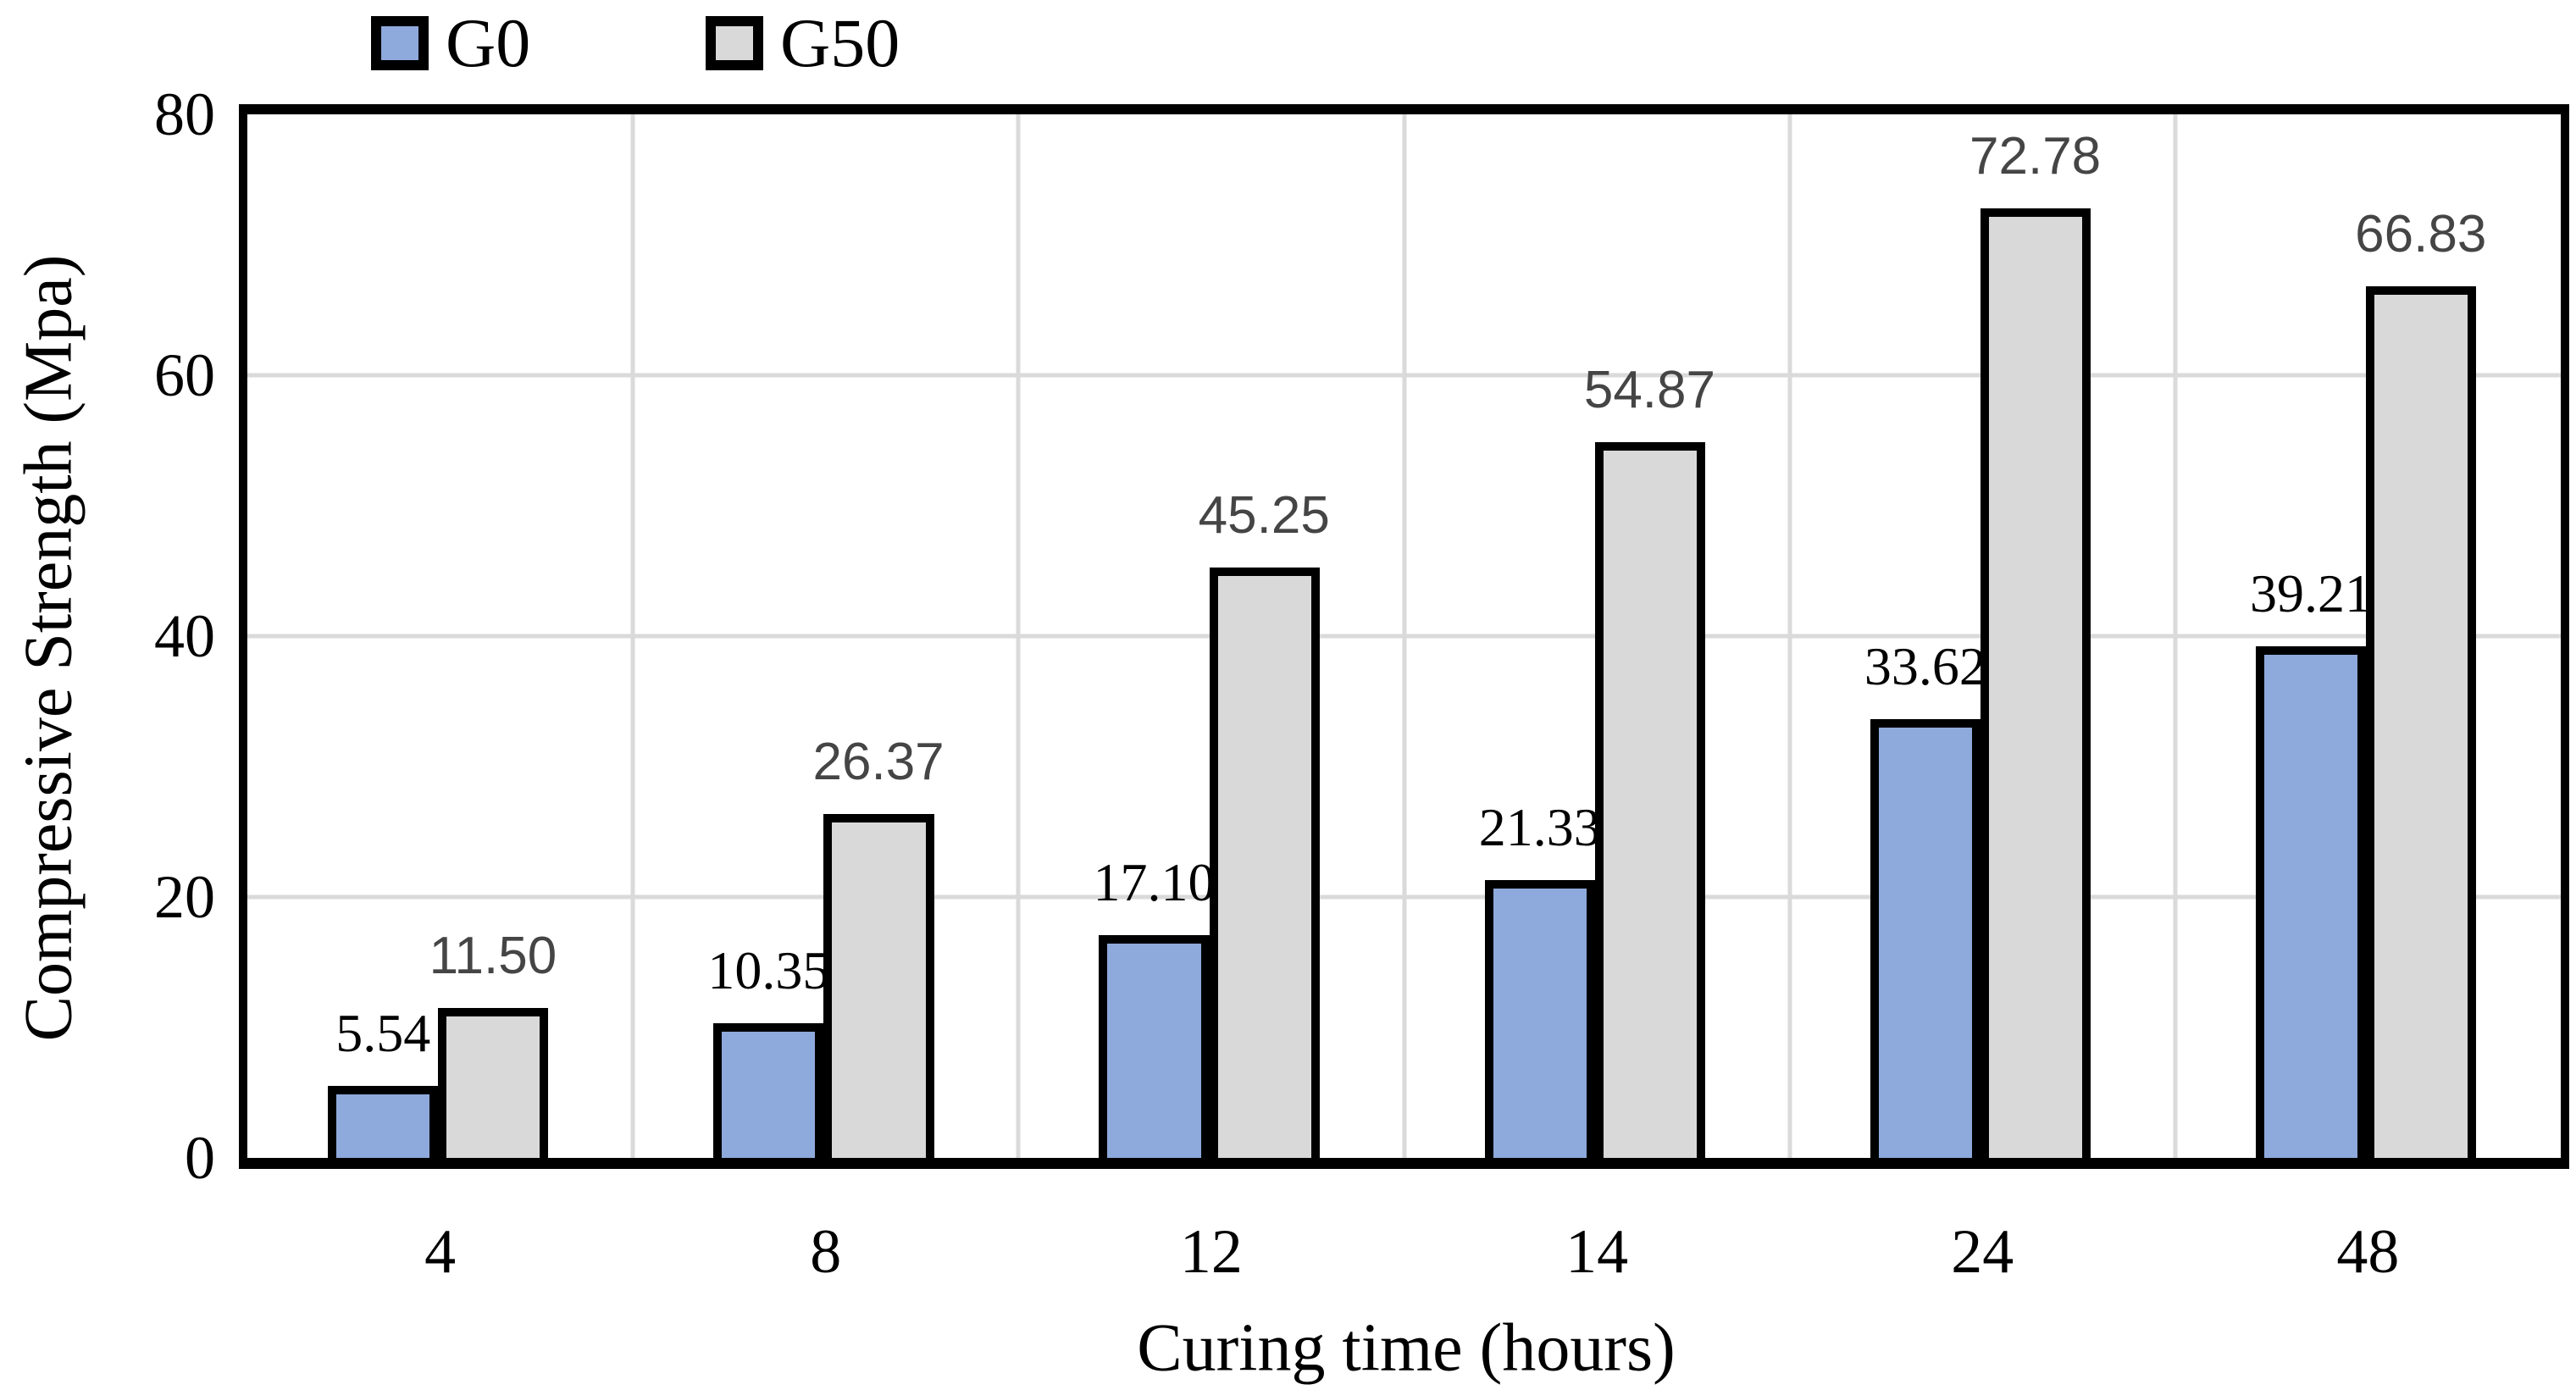 This screenshot has height=1390, width=2576. What do you see at coordinates (1982, 1252) in the screenshot?
I see `x-tick-label-24: 24` at bounding box center [1982, 1252].